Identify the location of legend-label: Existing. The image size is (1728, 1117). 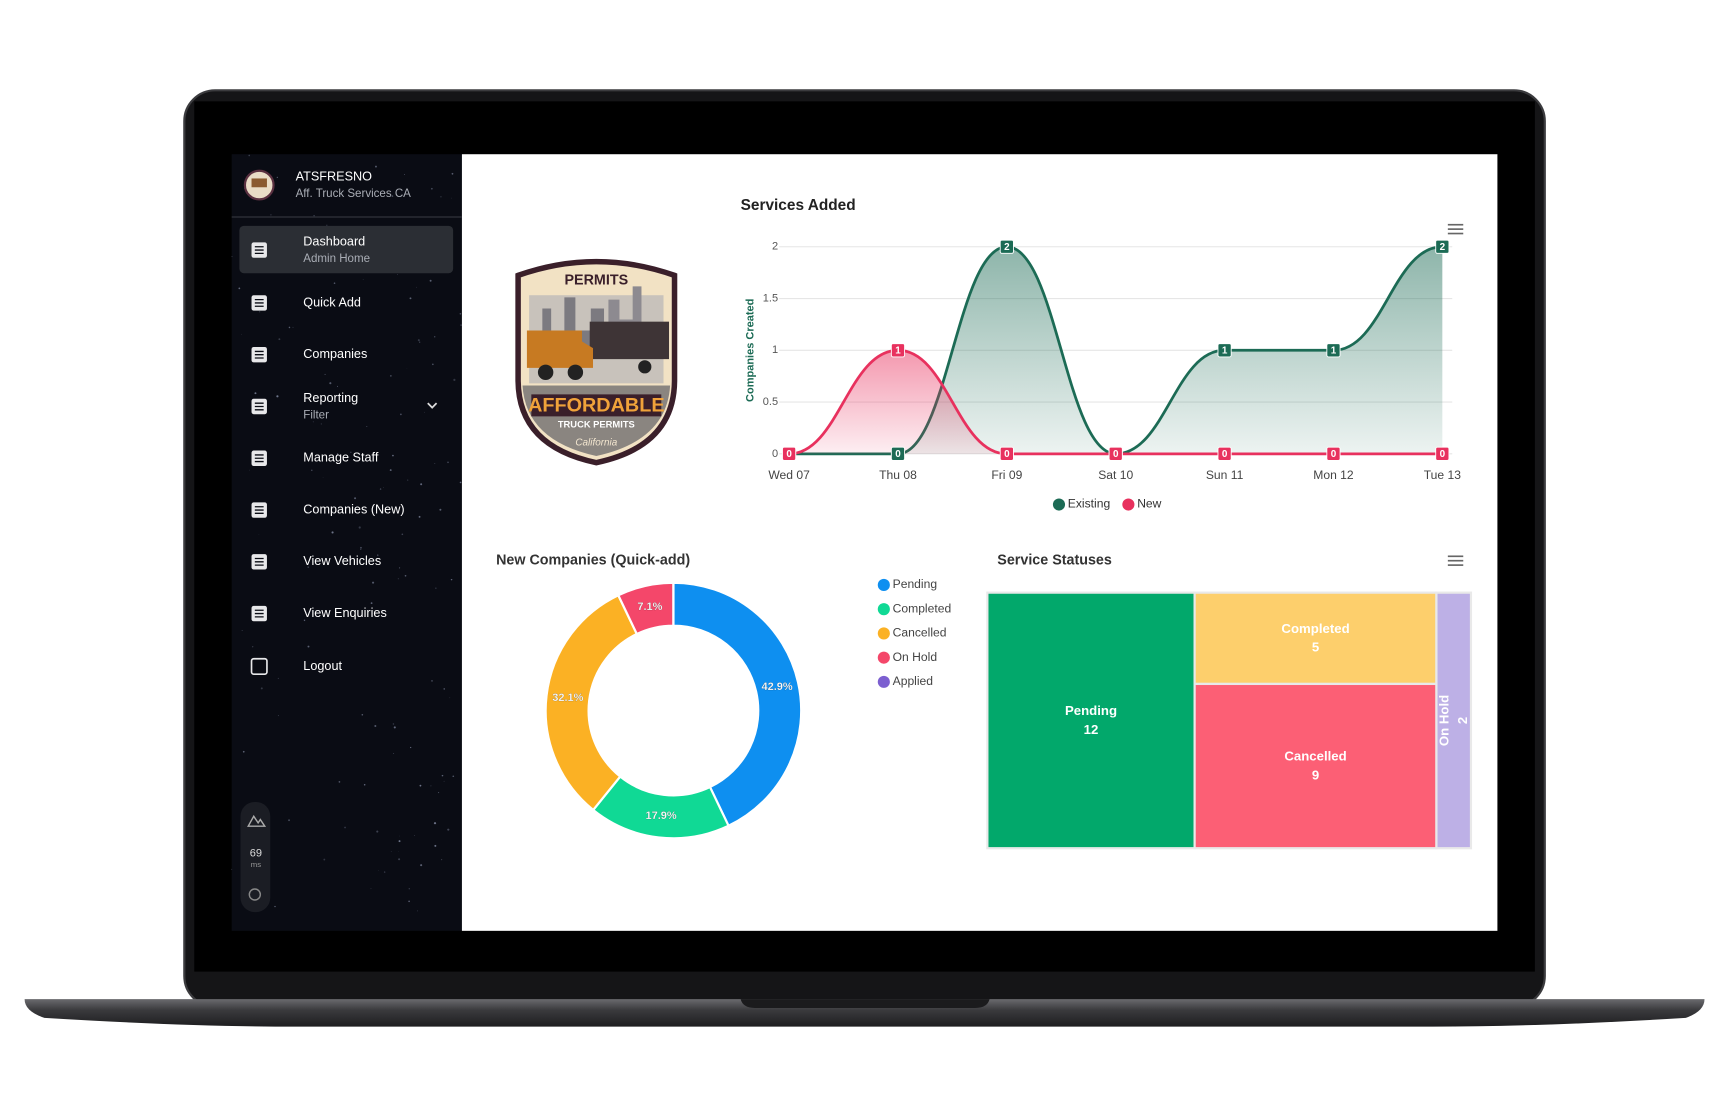
(1089, 504).